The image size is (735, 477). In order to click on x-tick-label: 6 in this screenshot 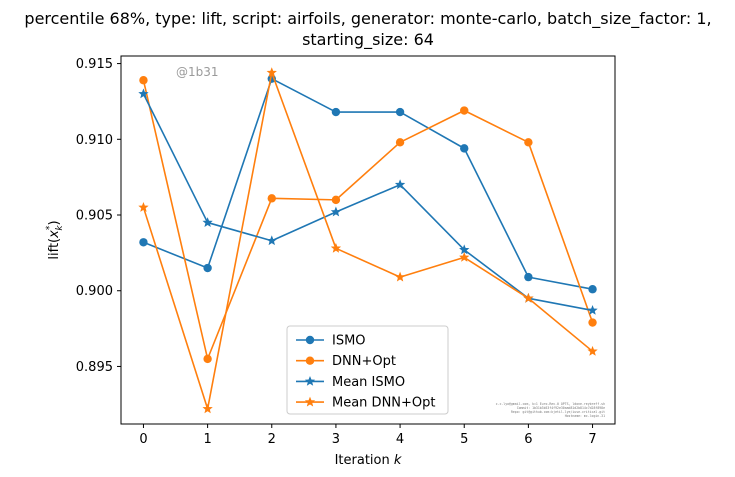, I will do `click(528, 439)`.